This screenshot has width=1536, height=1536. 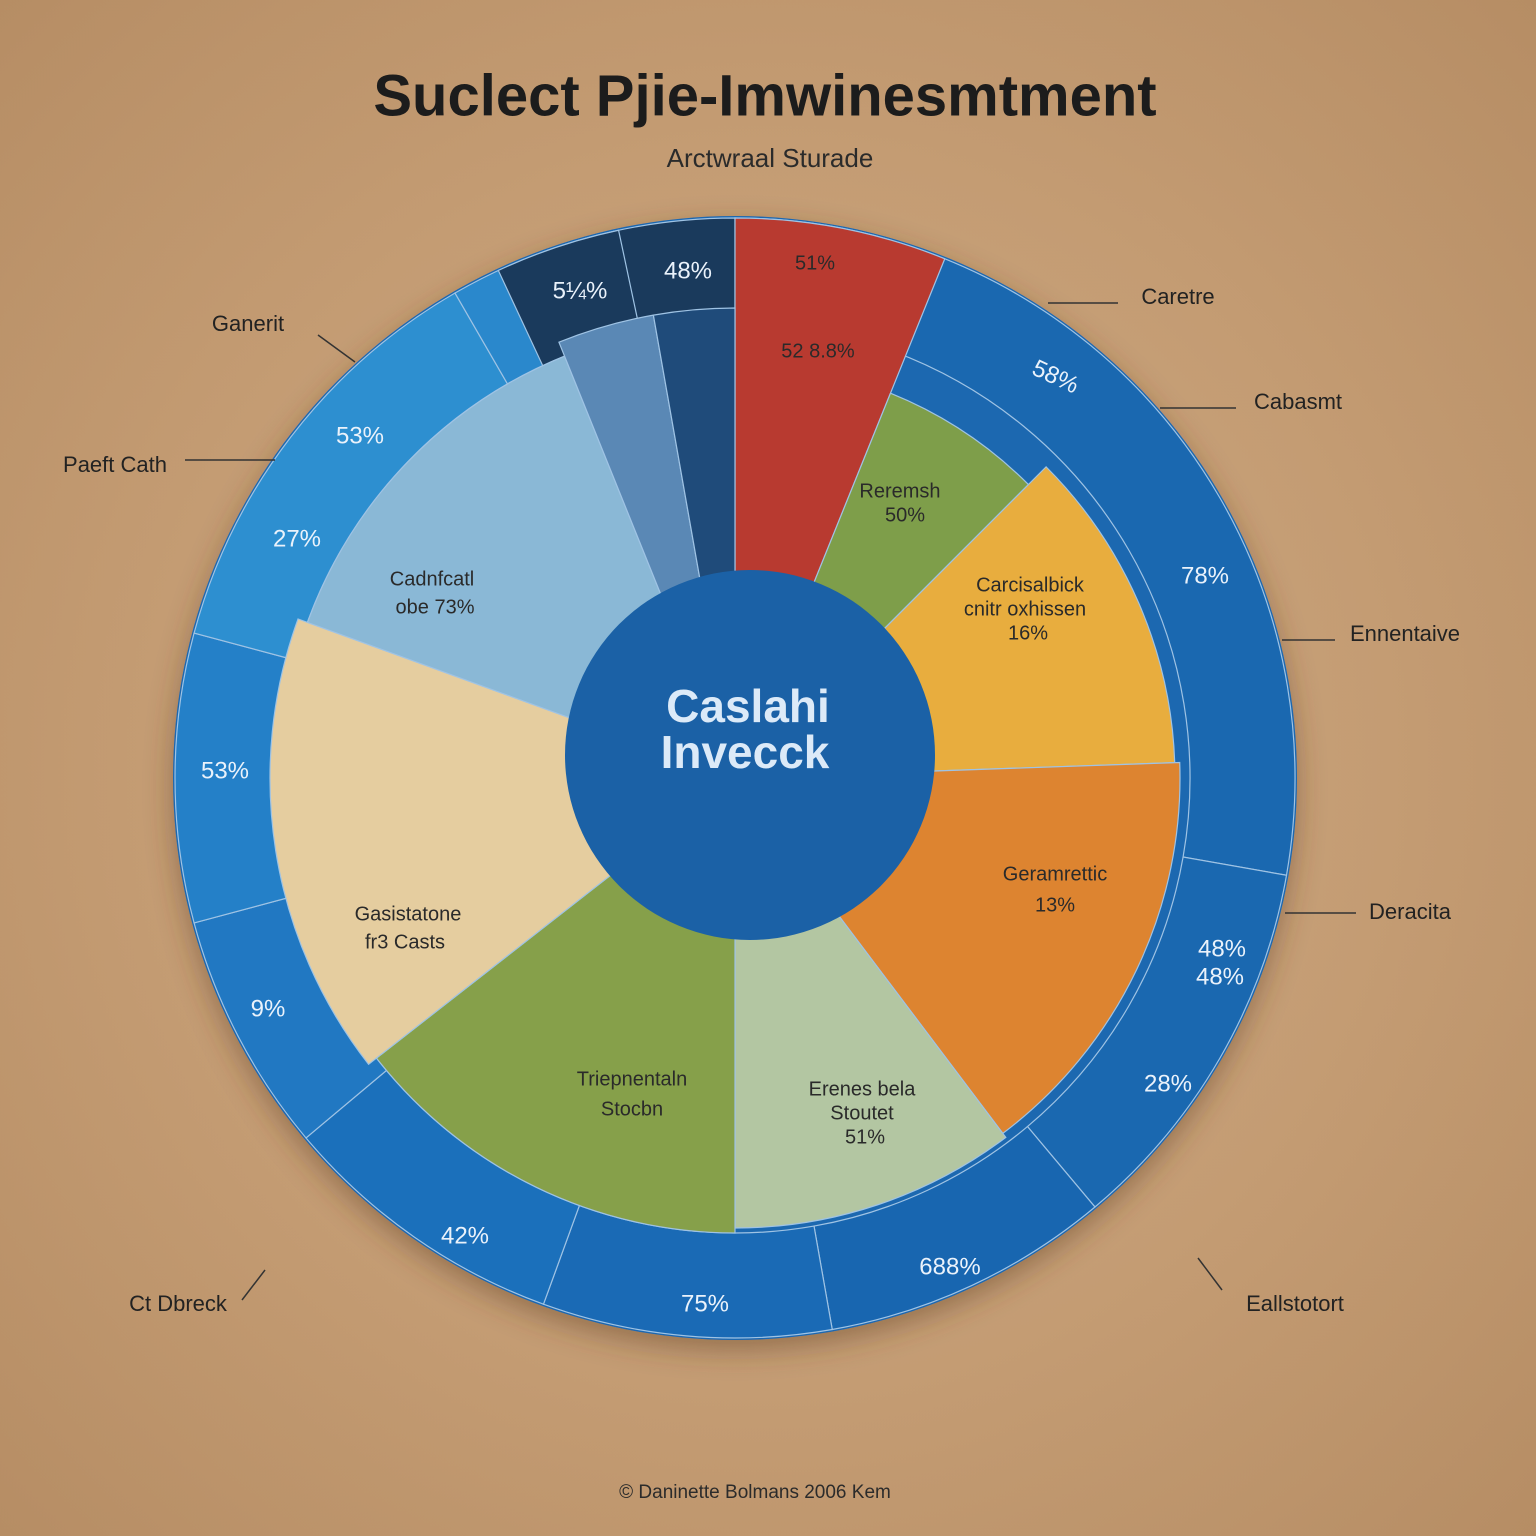 I want to click on callout: Cabasmt, so click(x=1298, y=401).